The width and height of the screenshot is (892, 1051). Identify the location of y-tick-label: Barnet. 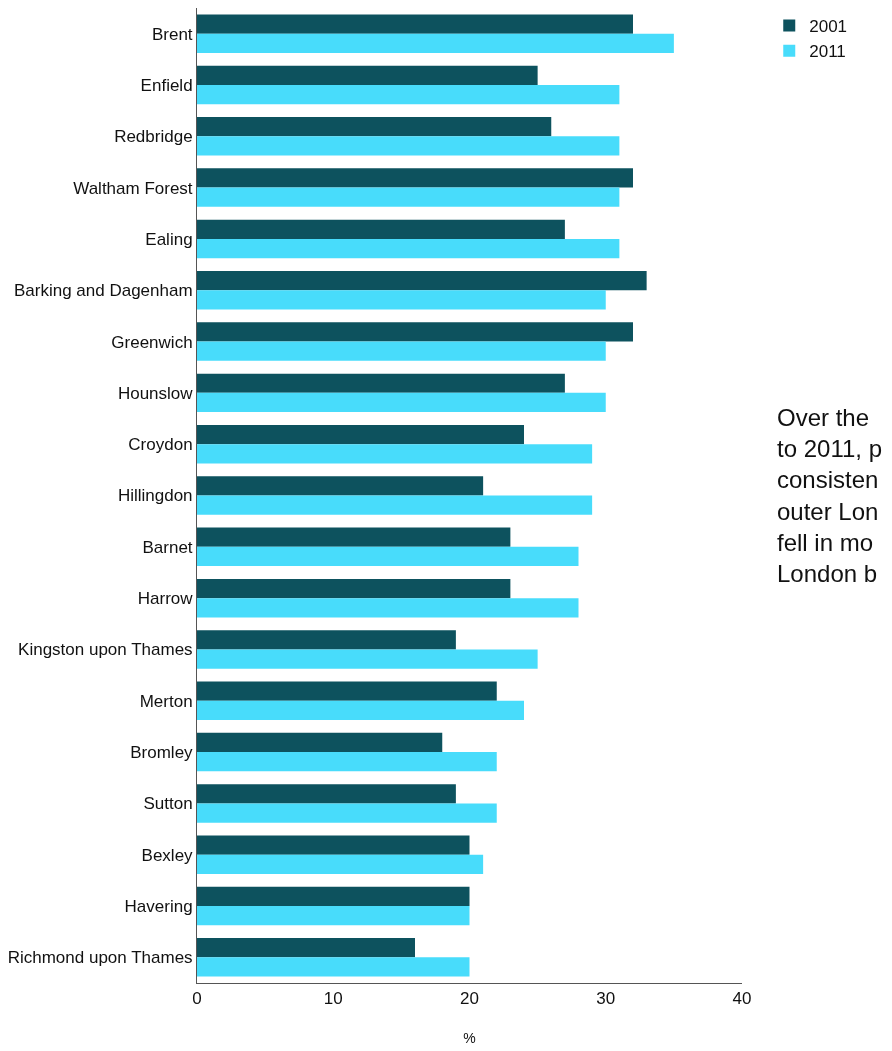
(167, 547).